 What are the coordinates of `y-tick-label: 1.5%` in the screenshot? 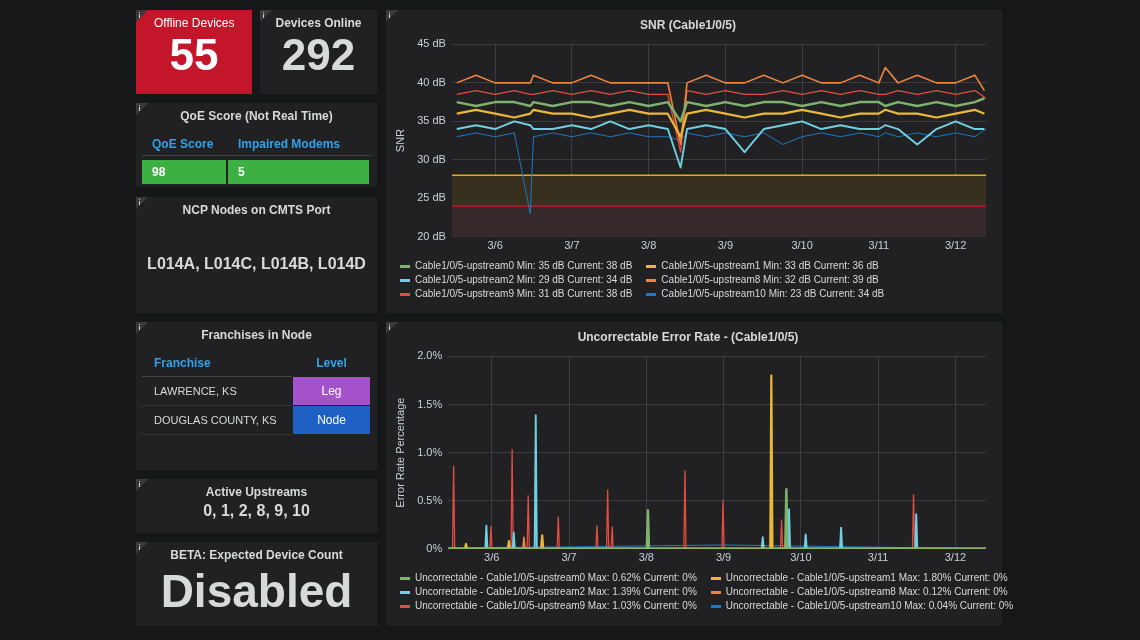 It's located at (430, 403).